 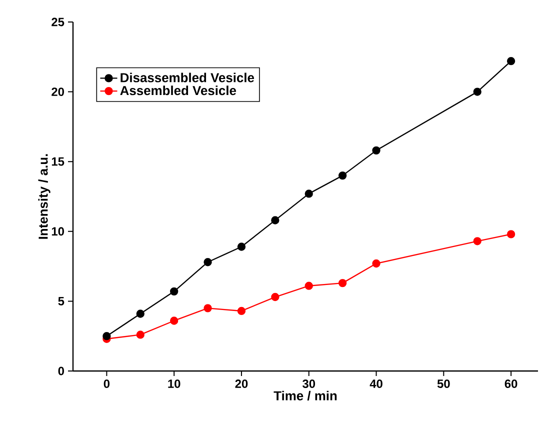 What do you see at coordinates (58, 231) in the screenshot?
I see `y-tick-label: 10` at bounding box center [58, 231].